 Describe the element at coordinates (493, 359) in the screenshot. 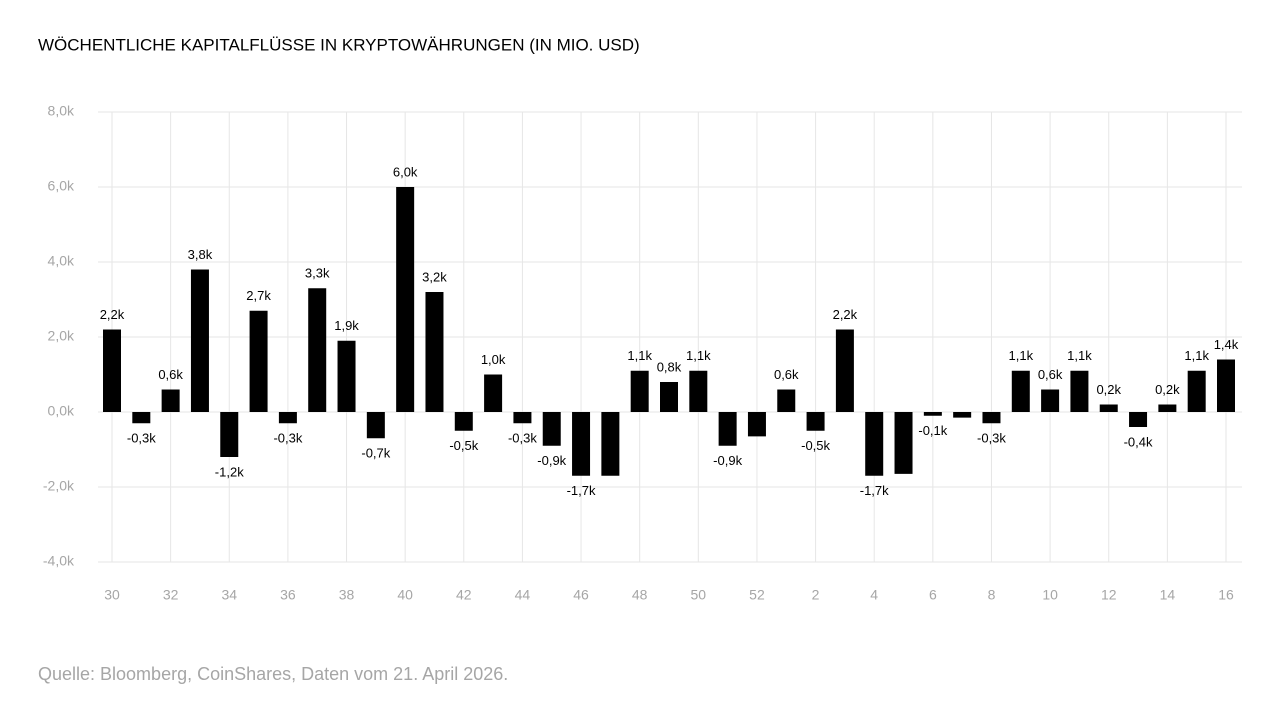

I see `value-label: 1,0k` at that location.